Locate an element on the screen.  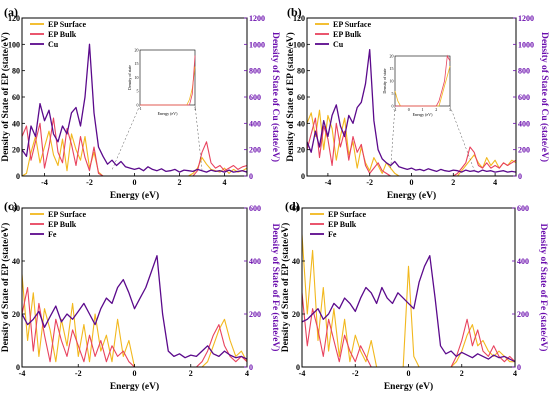
inset: 0 5 10 15 20 -1 3 Density of state Energy (eV) is located at coordinates (157, 109).